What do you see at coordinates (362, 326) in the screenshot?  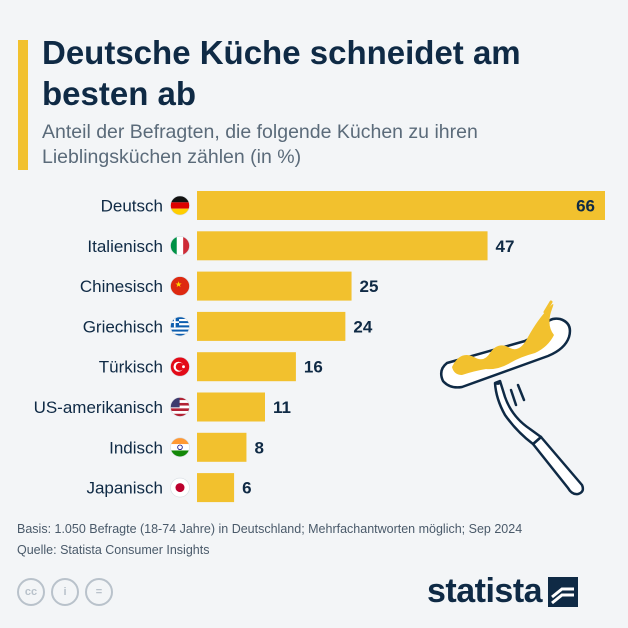 I see `value-label: 24` at bounding box center [362, 326].